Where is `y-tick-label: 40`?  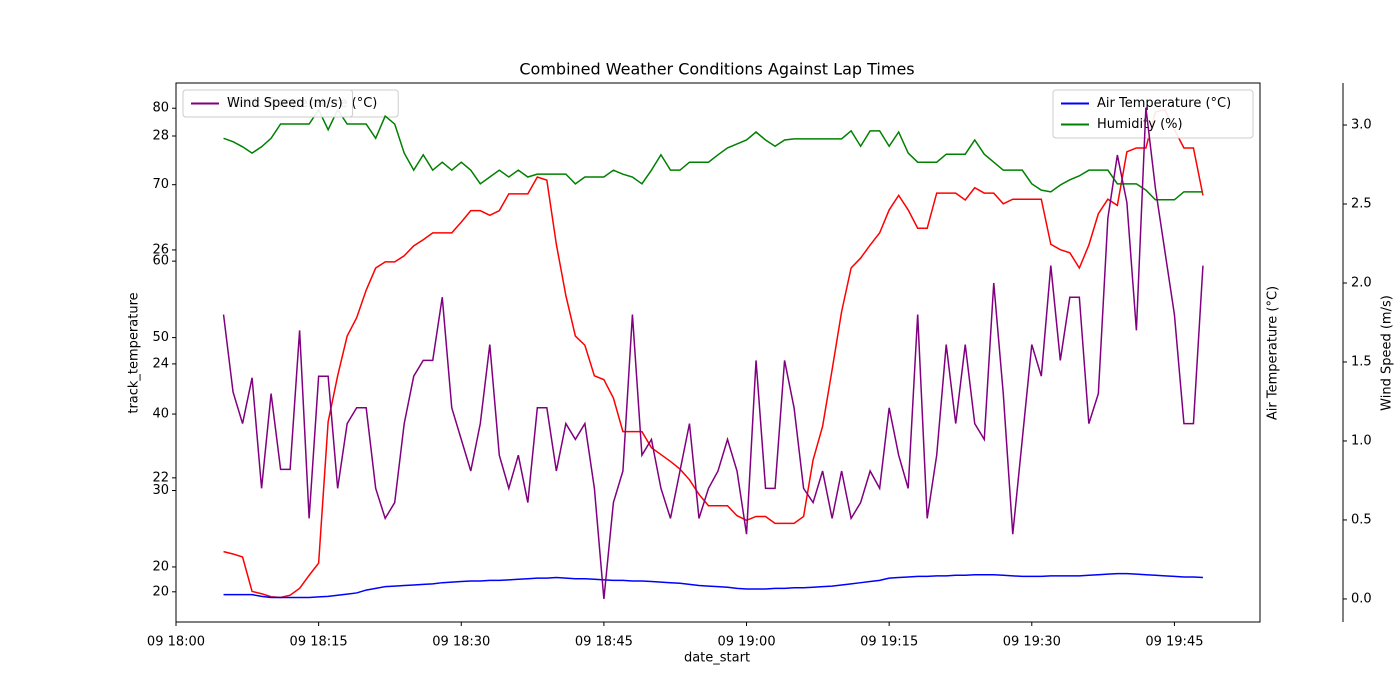 y-tick-label: 40 is located at coordinates (160, 414).